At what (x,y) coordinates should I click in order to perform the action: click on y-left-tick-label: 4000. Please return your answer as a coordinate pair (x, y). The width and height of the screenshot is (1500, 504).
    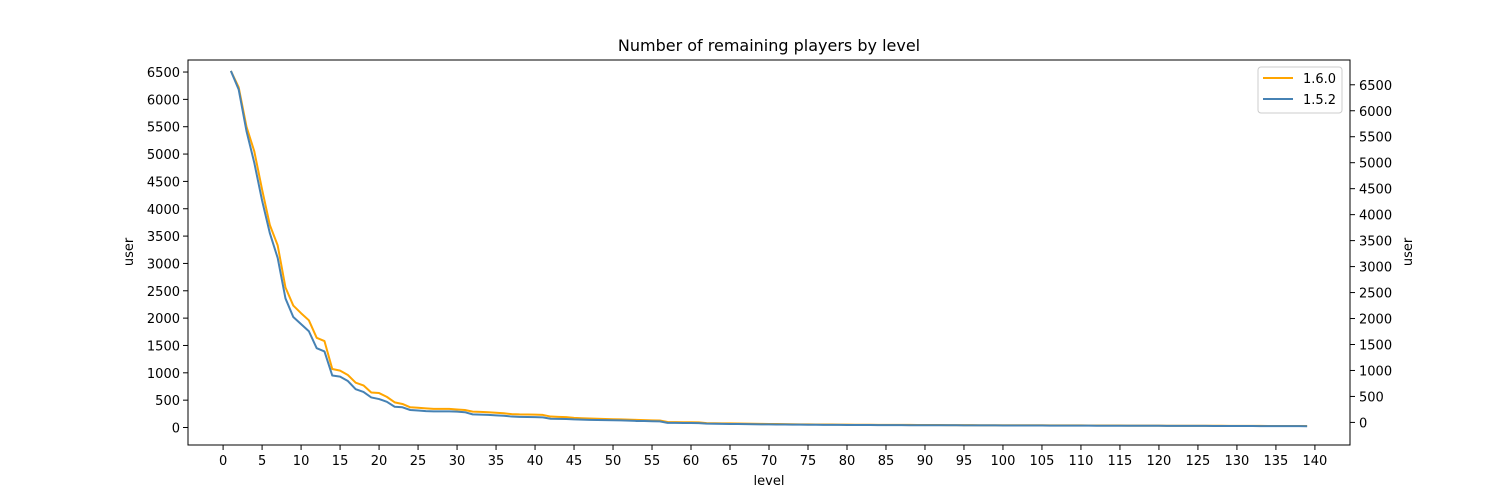
    Looking at the image, I should click on (163, 210).